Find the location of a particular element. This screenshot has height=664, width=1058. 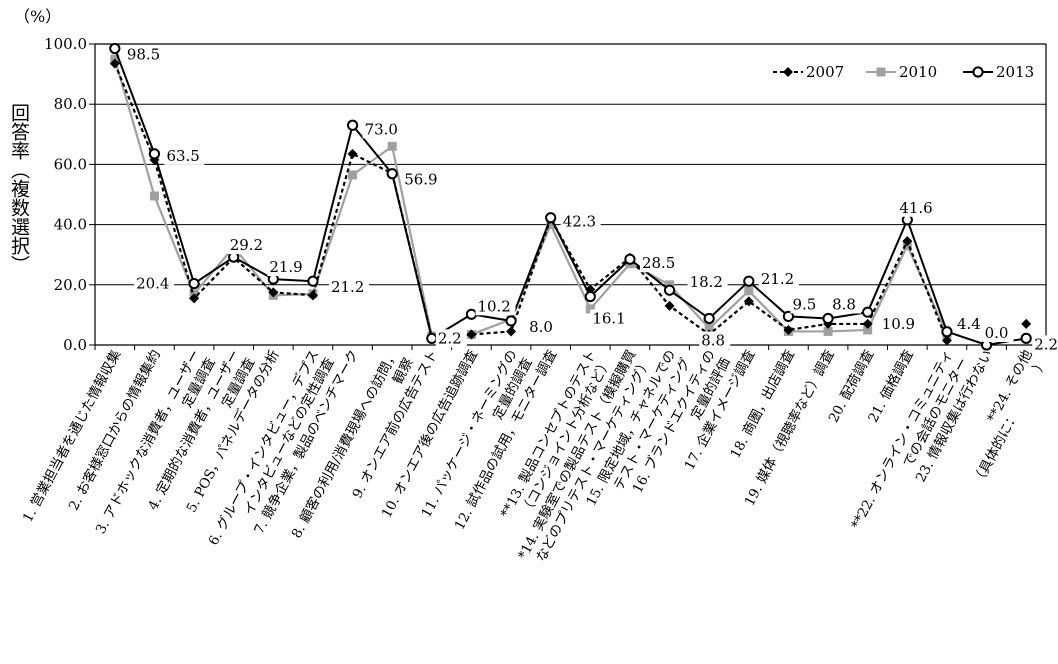

data-label: 41.6 is located at coordinates (915, 208).